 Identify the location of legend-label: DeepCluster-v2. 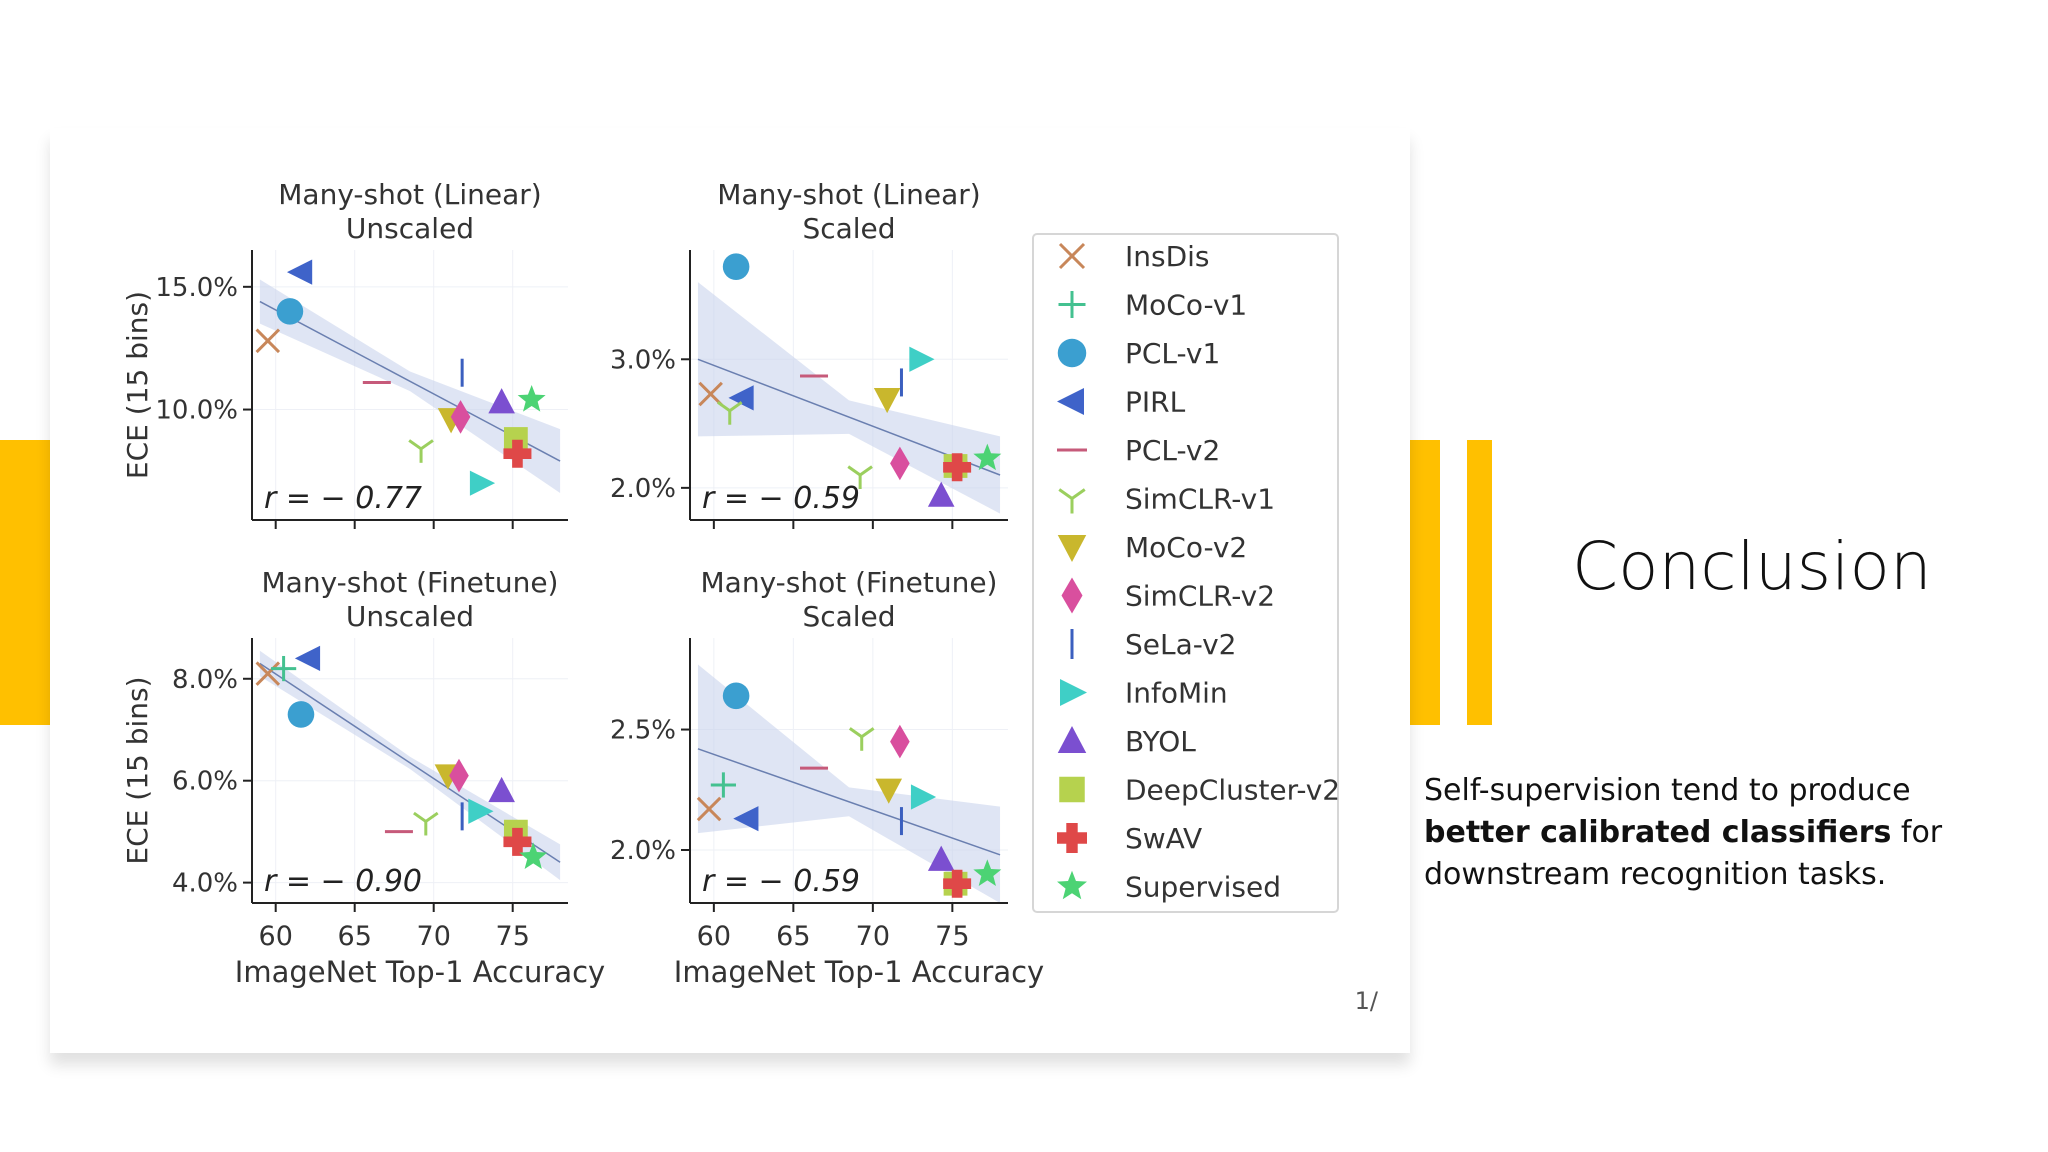
(1232, 790).